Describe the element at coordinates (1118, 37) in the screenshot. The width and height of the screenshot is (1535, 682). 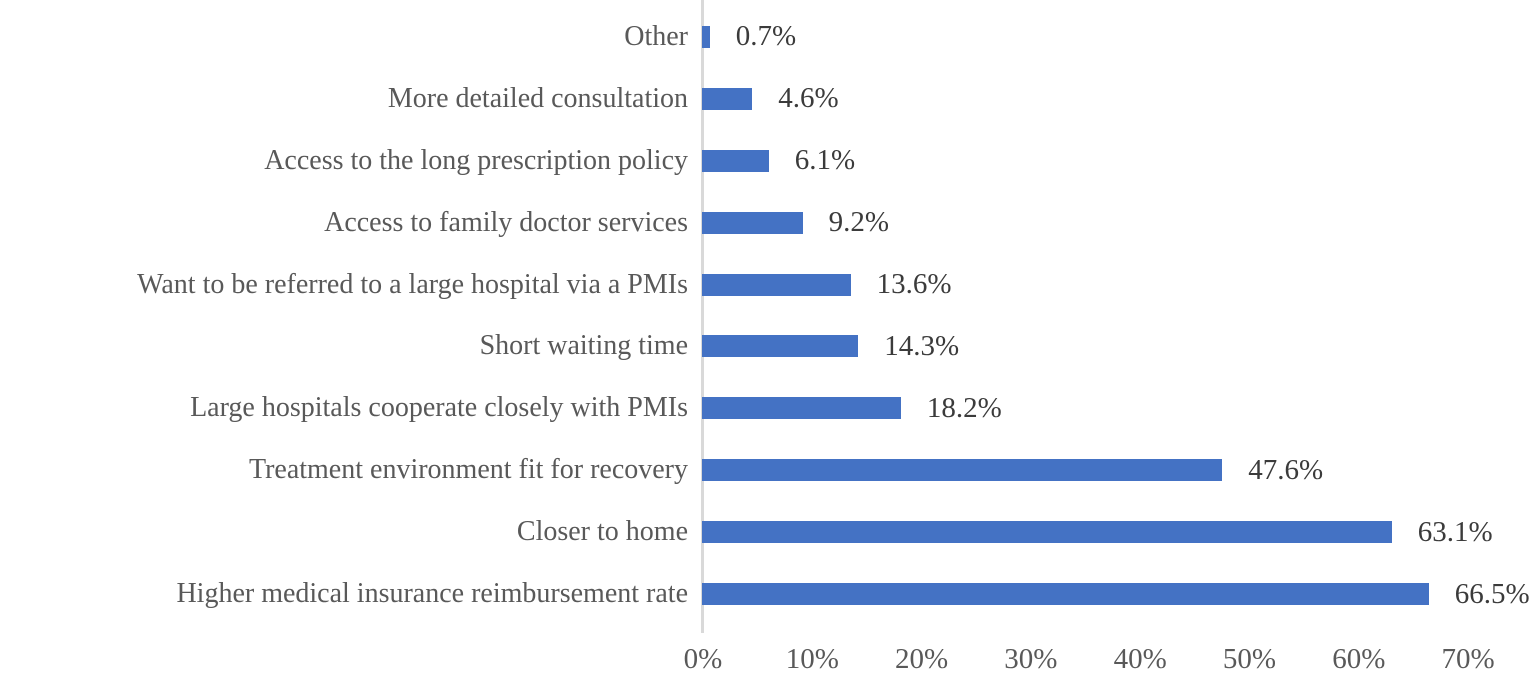
I see `bar-area: 0.7%` at that location.